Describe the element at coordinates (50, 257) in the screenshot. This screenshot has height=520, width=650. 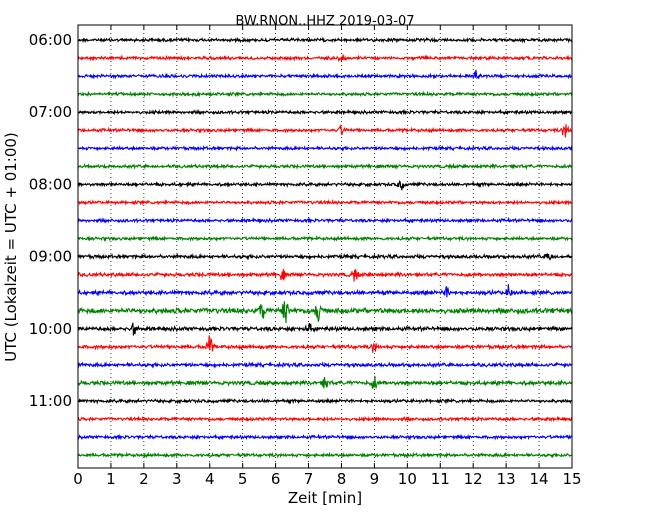
I see `y-tick-label: 09:00` at that location.